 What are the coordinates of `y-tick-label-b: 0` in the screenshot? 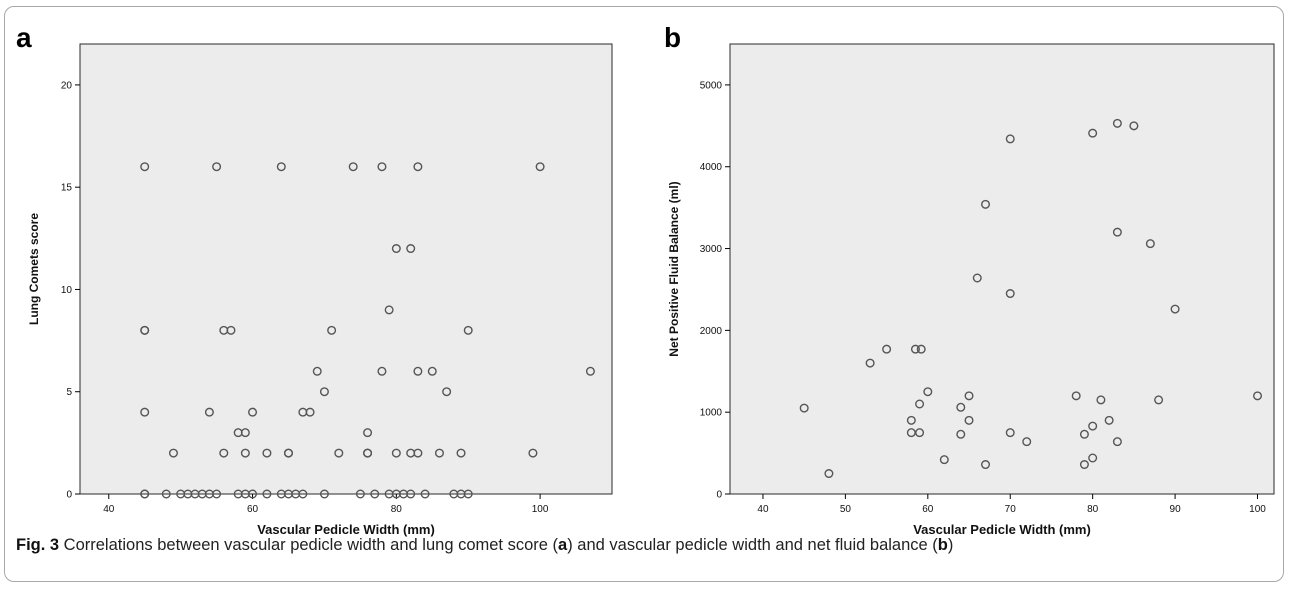 It's located at (719, 495).